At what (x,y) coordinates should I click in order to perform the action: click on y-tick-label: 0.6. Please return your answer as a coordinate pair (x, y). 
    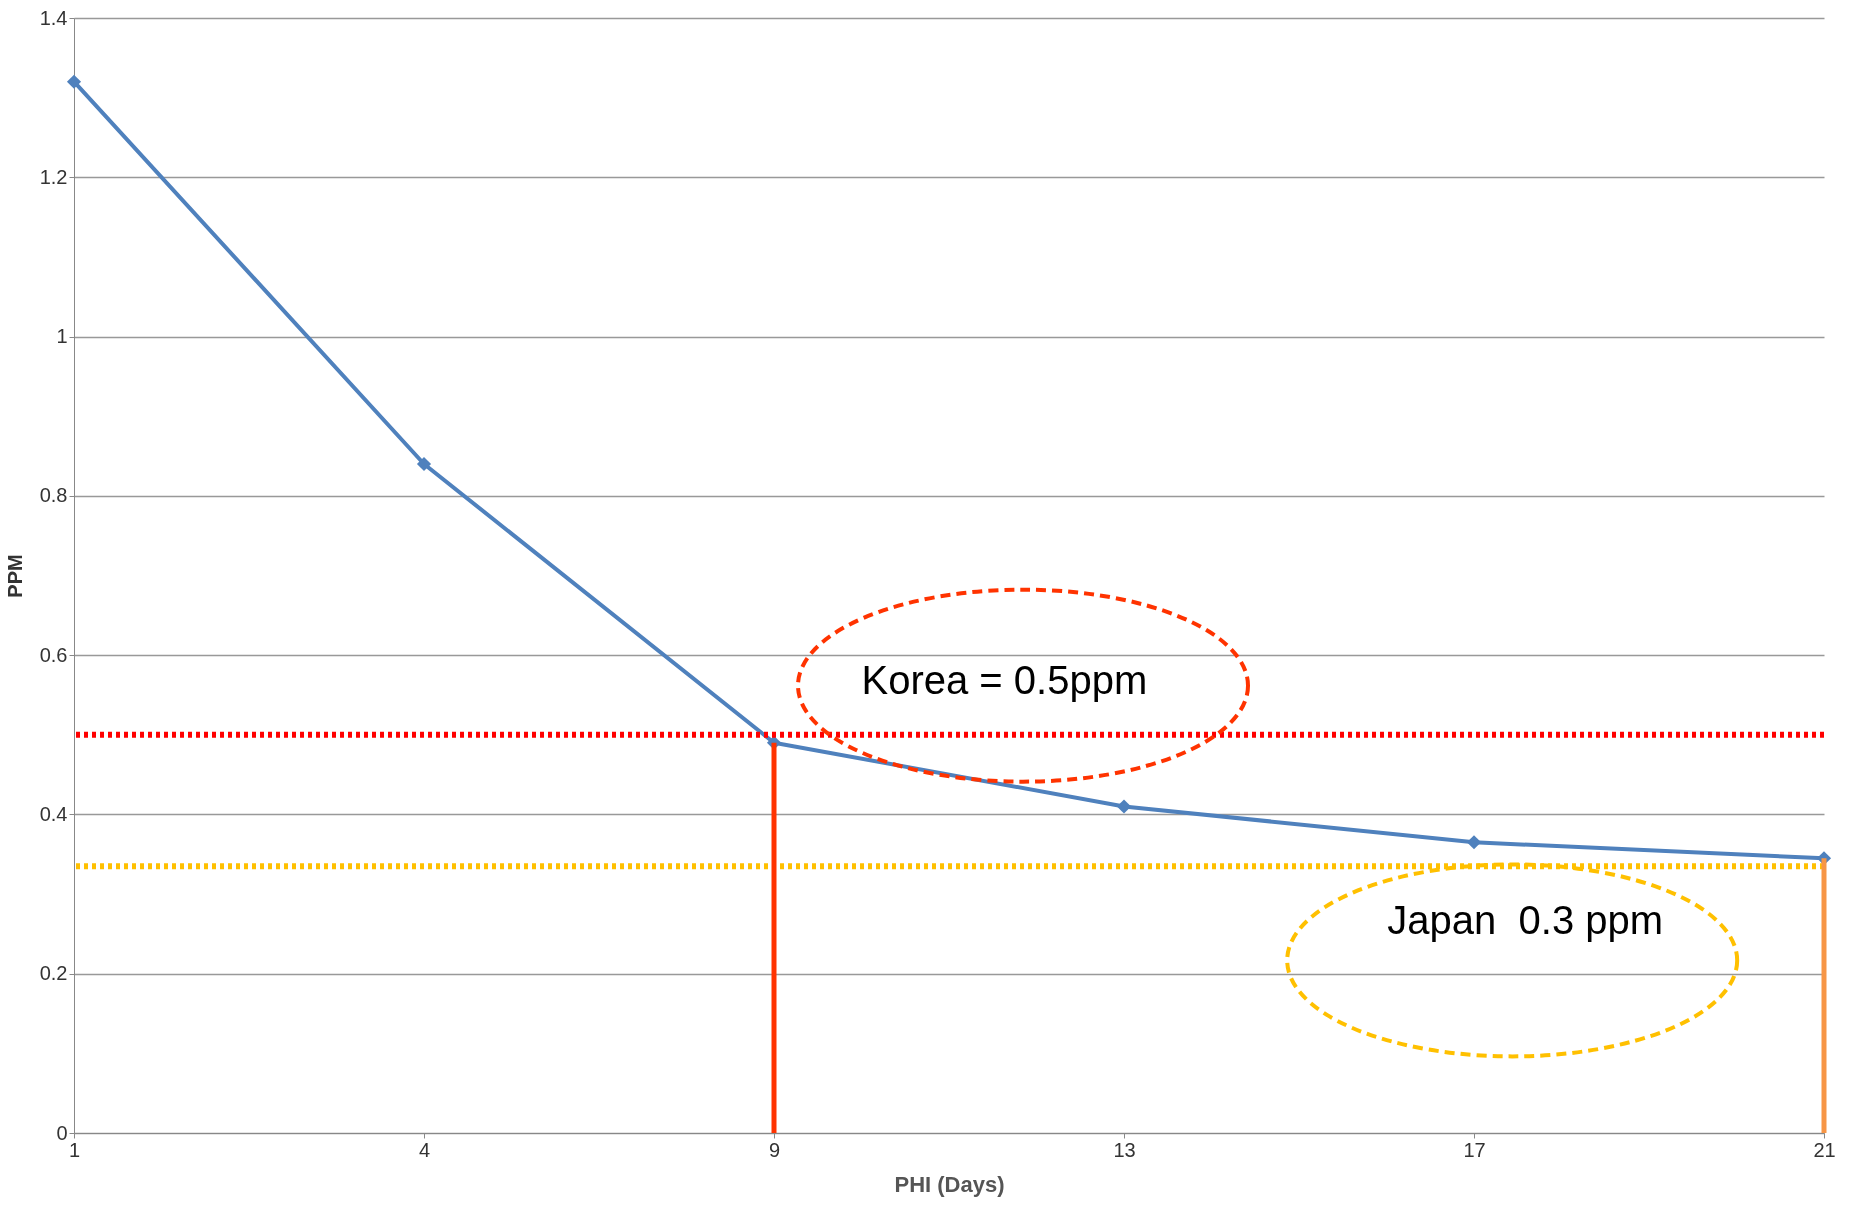
    Looking at the image, I should click on (53, 654).